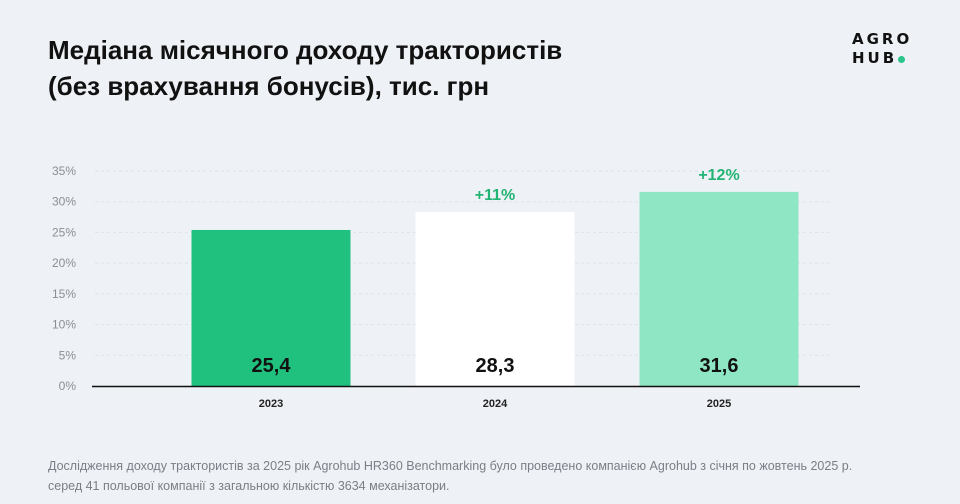 This screenshot has height=504, width=960. Describe the element at coordinates (305, 50) in the screenshot. I see `title-line-1: Медіана місячного доходу трактористів` at that location.